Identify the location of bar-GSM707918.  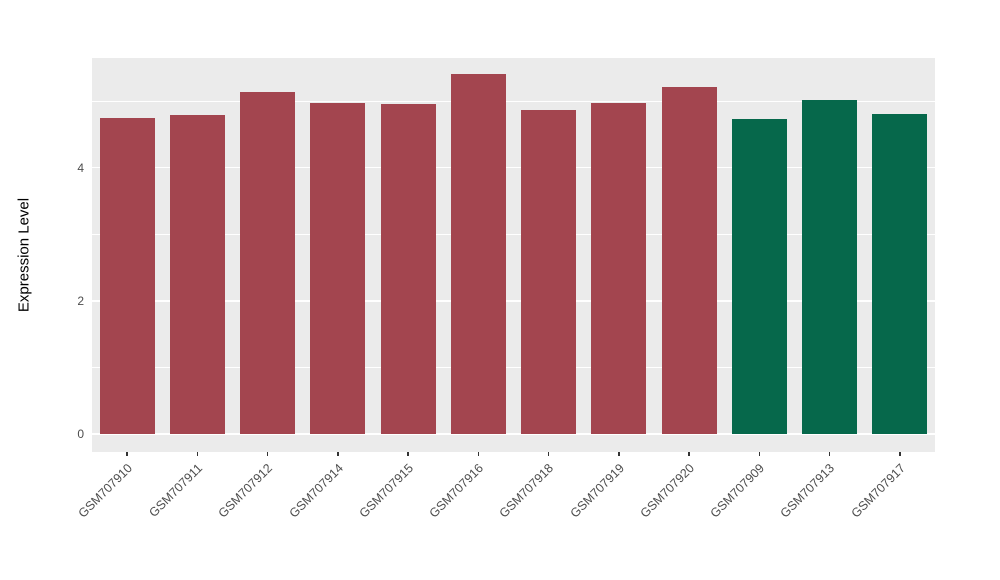
(548, 272).